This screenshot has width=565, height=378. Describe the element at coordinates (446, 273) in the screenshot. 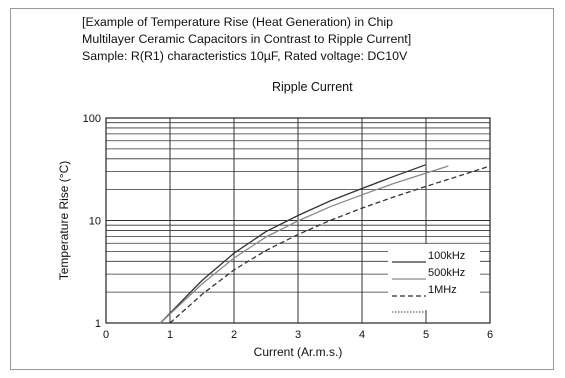

I see `legend-label-1: 500kHz` at that location.